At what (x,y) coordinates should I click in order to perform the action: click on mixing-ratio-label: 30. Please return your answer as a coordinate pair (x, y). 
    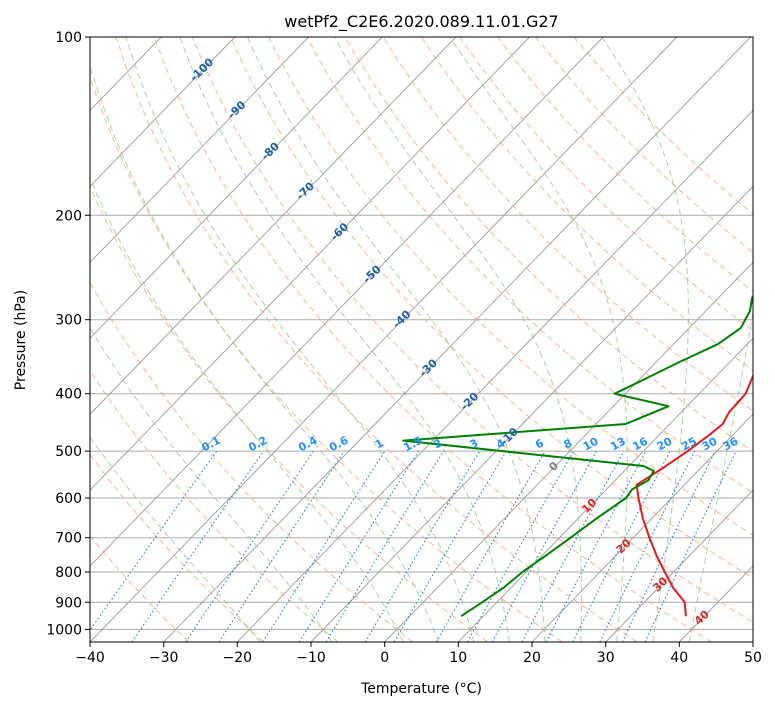
    Looking at the image, I should click on (710, 444).